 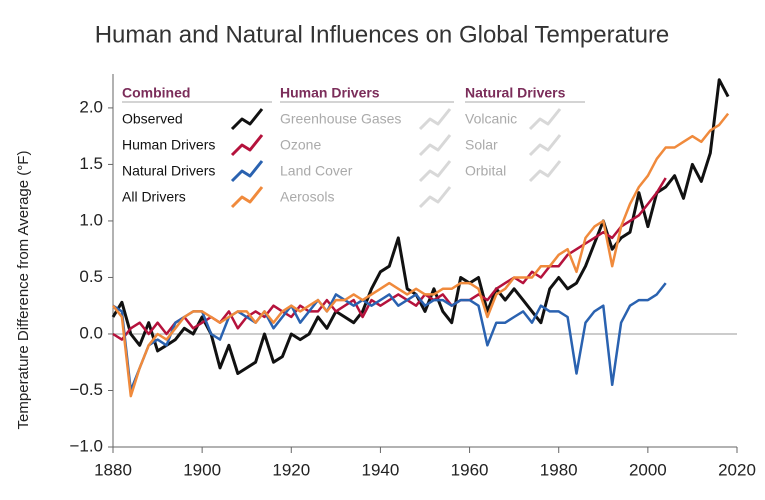 I want to click on legend-label: Natural Drivers, so click(x=168, y=171).